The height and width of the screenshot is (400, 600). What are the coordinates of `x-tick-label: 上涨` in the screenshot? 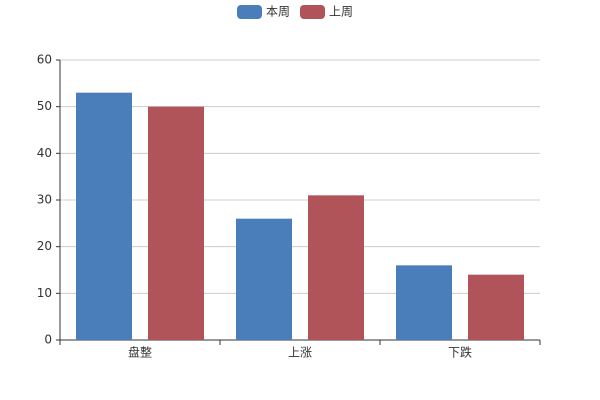 It's located at (300, 352).